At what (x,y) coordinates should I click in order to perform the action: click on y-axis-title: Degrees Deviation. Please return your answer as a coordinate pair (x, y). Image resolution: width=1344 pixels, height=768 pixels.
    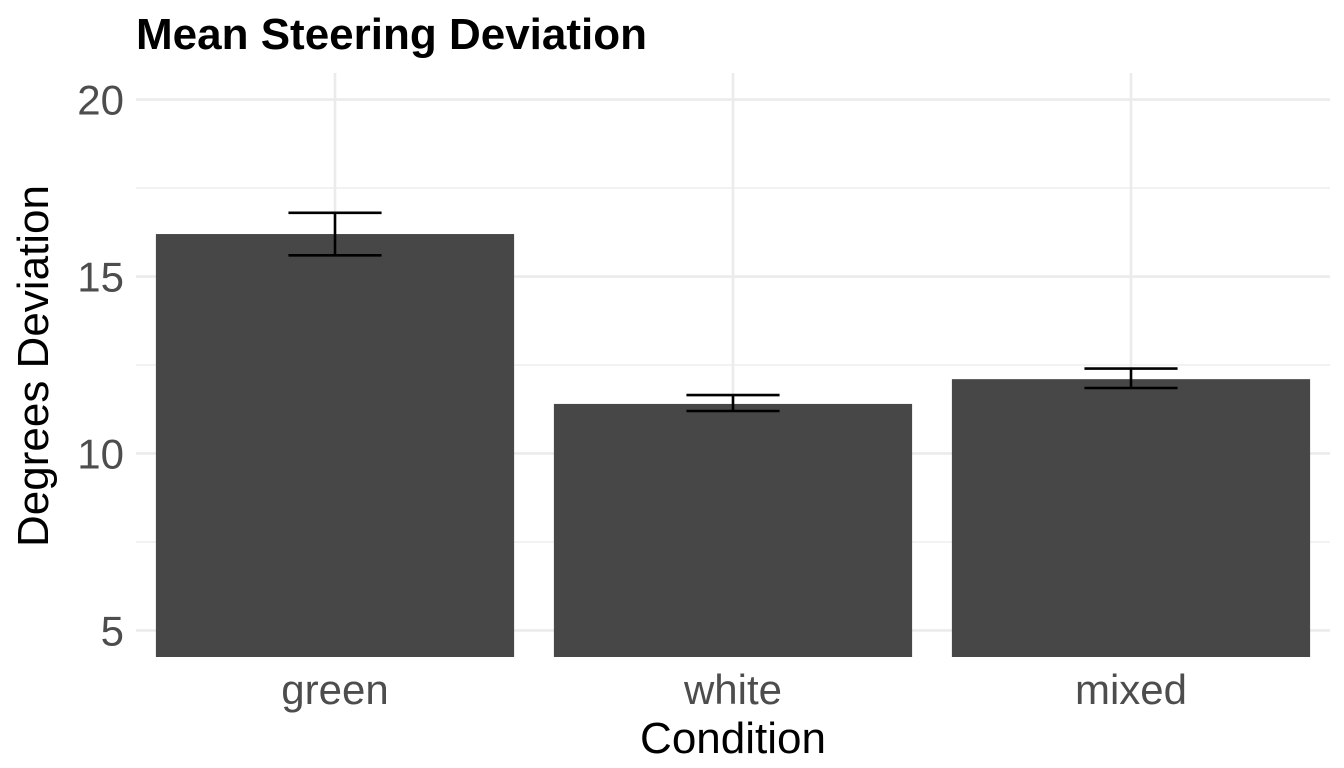
    Looking at the image, I should click on (33, 366).